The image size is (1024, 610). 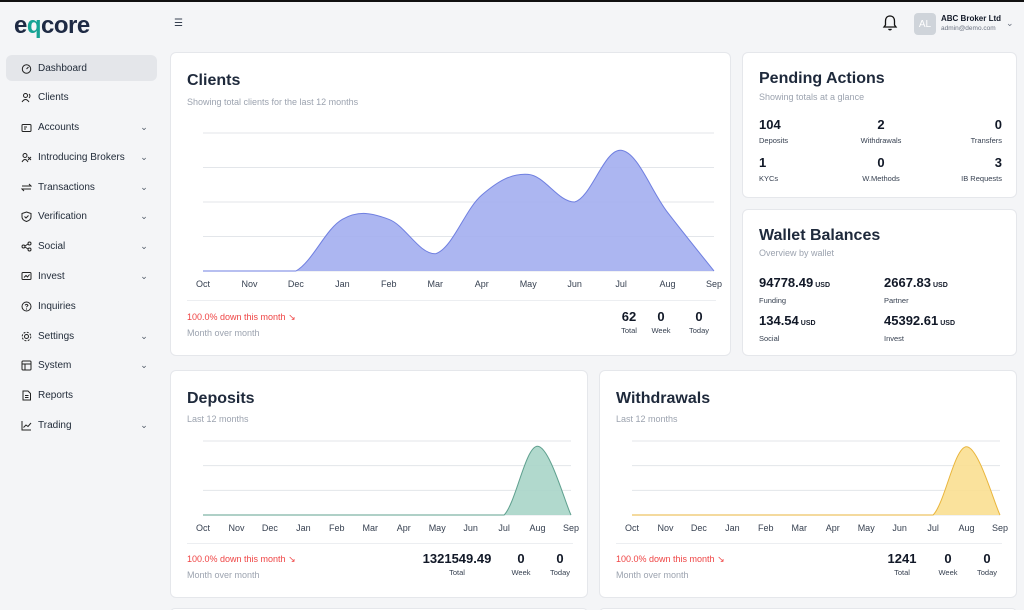 What do you see at coordinates (925, 24) in the screenshot?
I see `avatar: AL` at bounding box center [925, 24].